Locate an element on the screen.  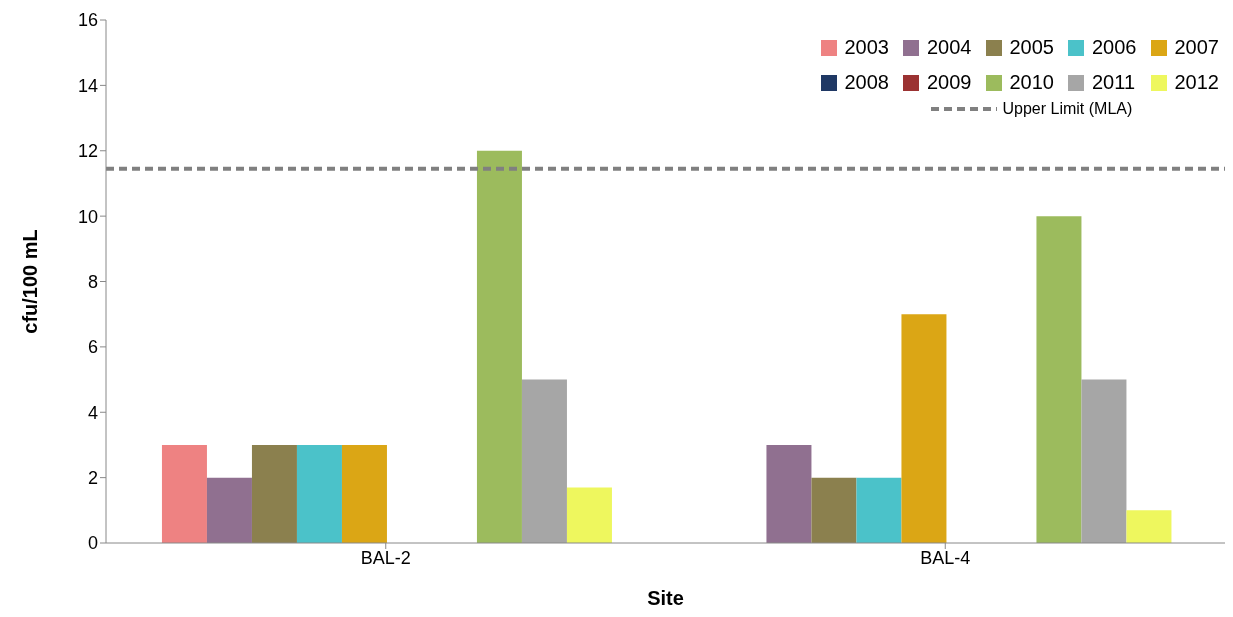
y-tick-label: 12 is located at coordinates (87, 151).